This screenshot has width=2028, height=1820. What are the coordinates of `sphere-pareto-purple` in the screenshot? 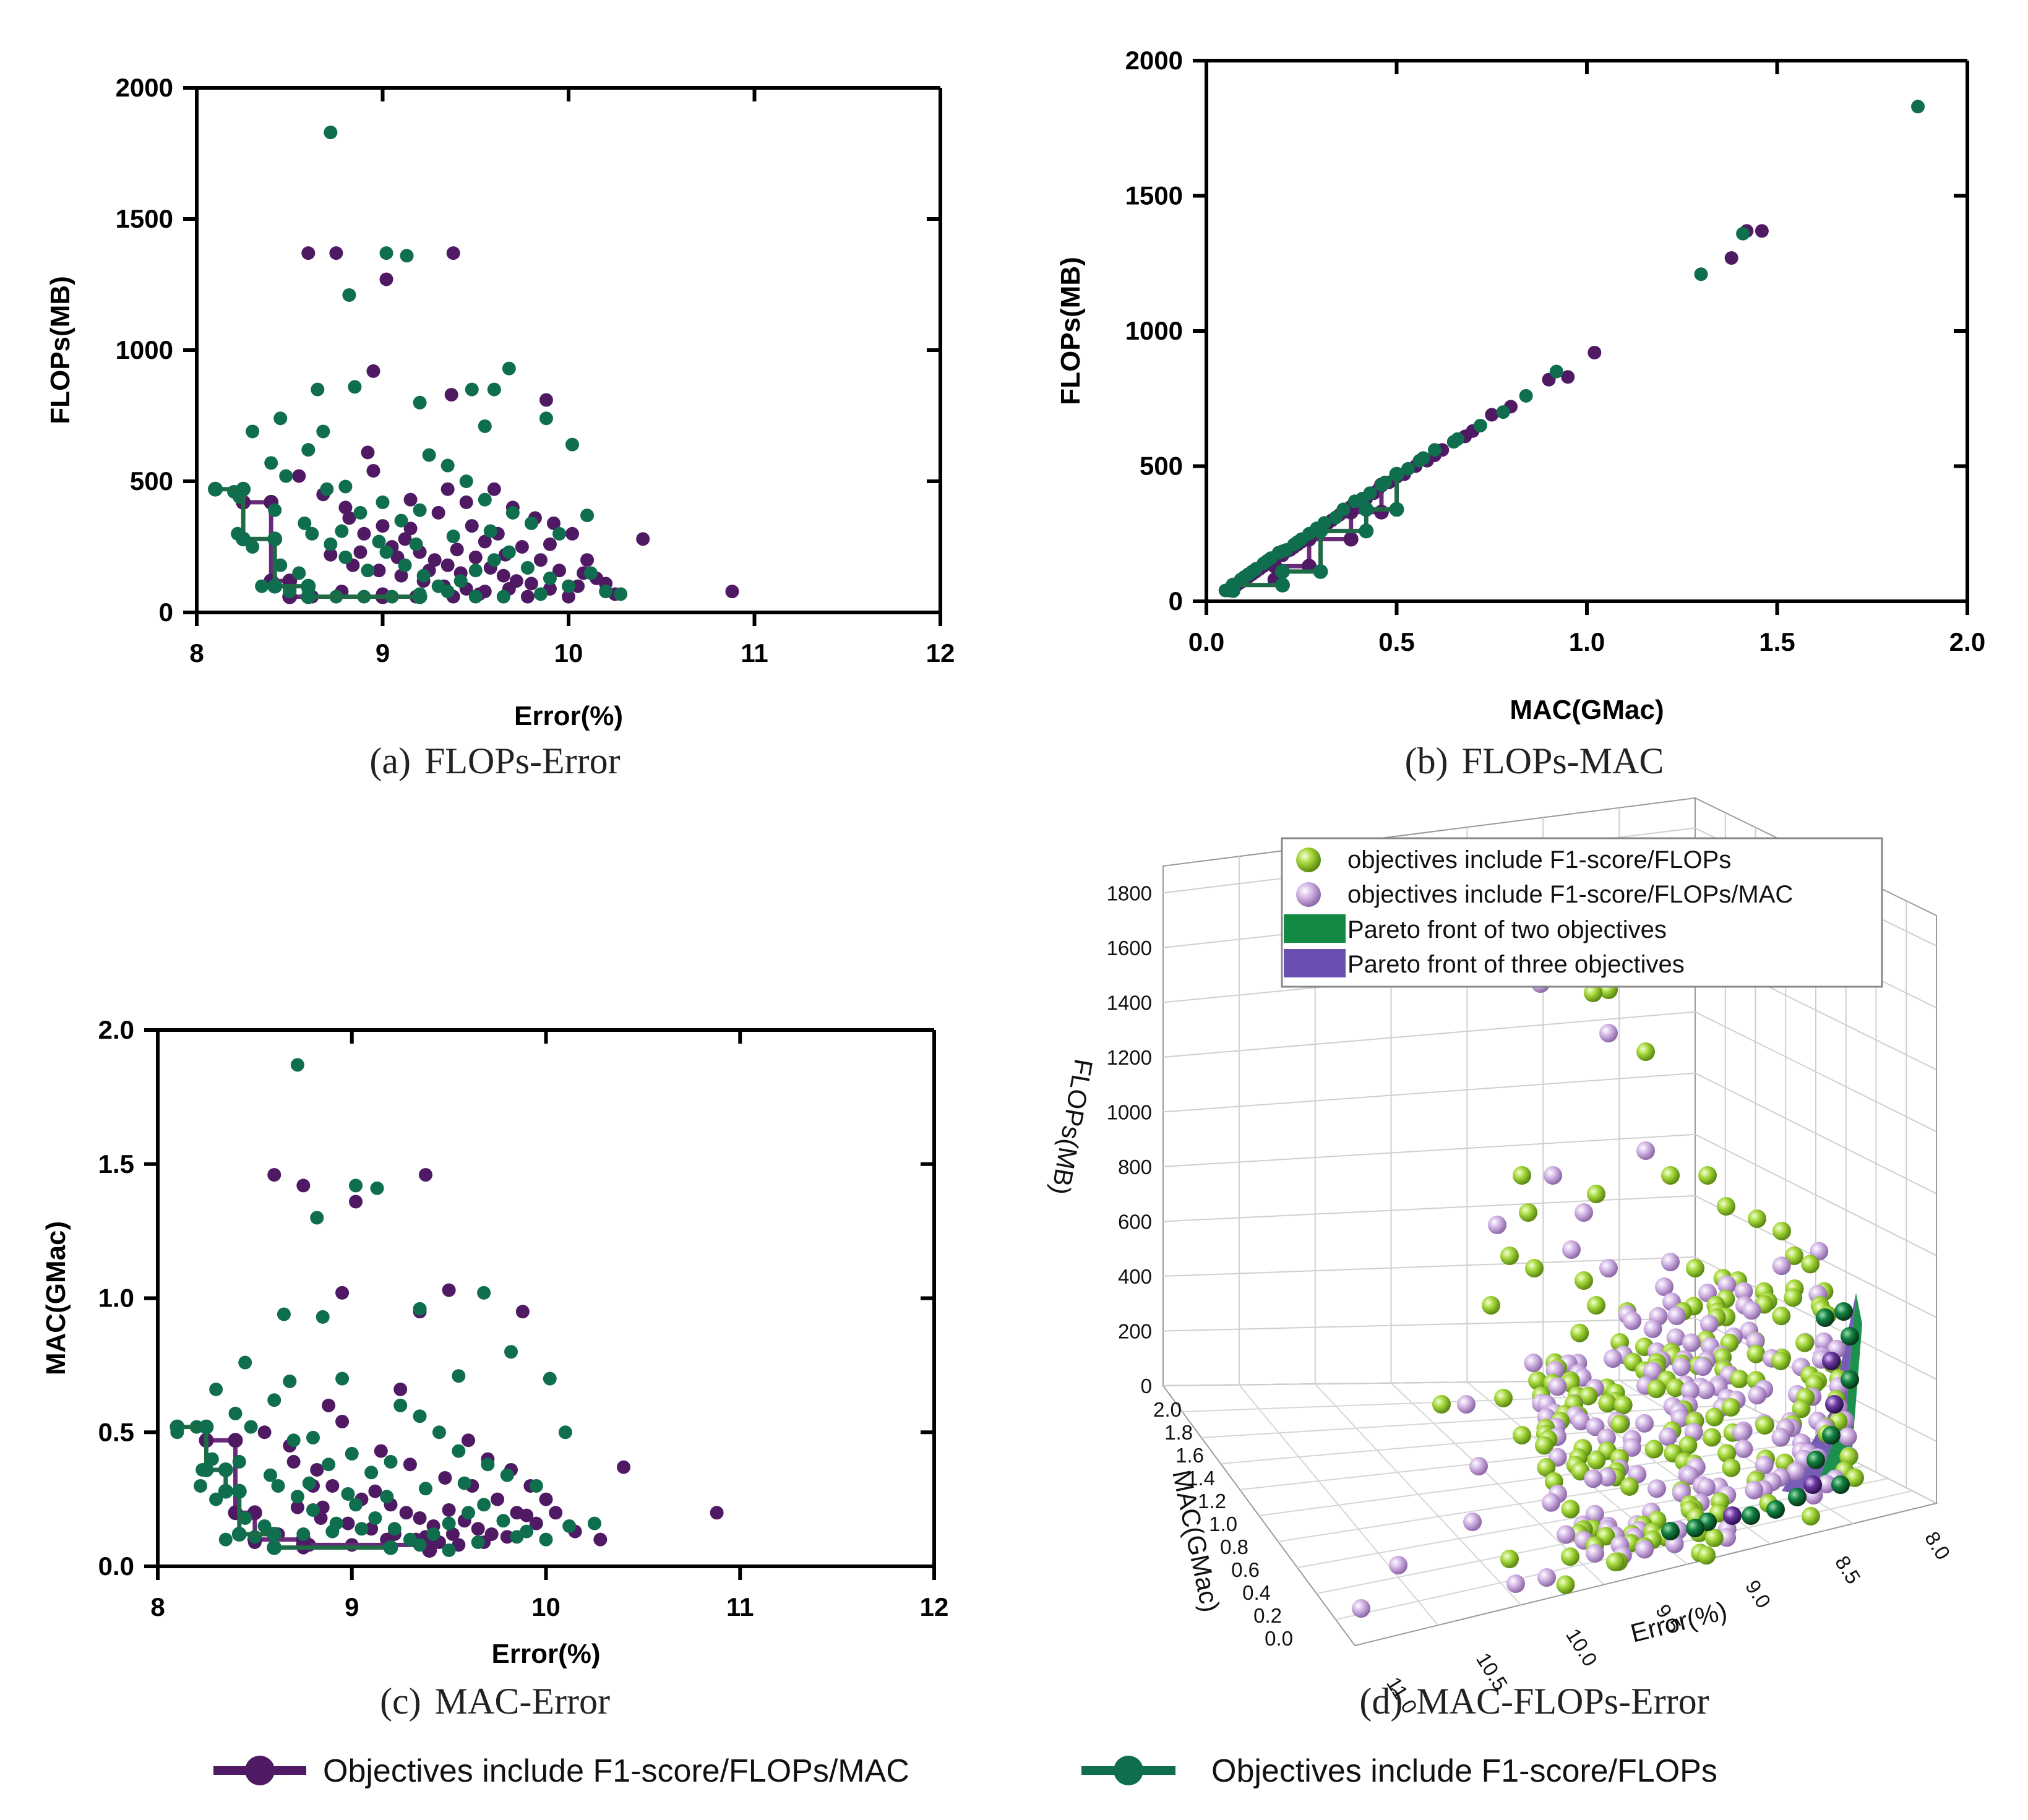 It's located at (1732, 1515).